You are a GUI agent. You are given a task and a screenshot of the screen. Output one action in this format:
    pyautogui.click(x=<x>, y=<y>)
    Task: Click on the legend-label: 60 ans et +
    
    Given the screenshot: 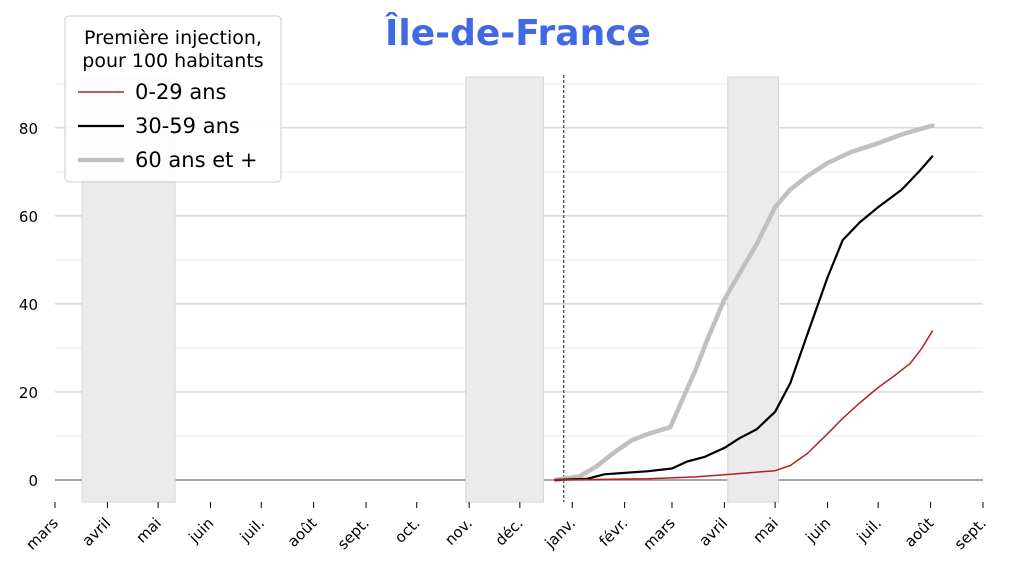 What is the action you would take?
    pyautogui.click(x=196, y=160)
    